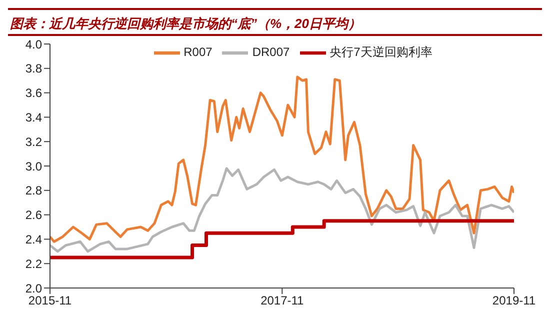 This screenshot has height=331, width=550. I want to click on y-tick-label: 3.6, so click(33, 93).